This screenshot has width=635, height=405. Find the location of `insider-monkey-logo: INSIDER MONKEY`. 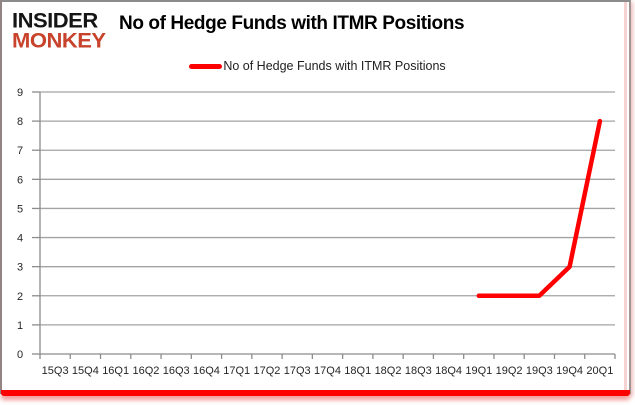

insider-monkey-logo: INSIDER MONKEY is located at coordinates (59, 30).